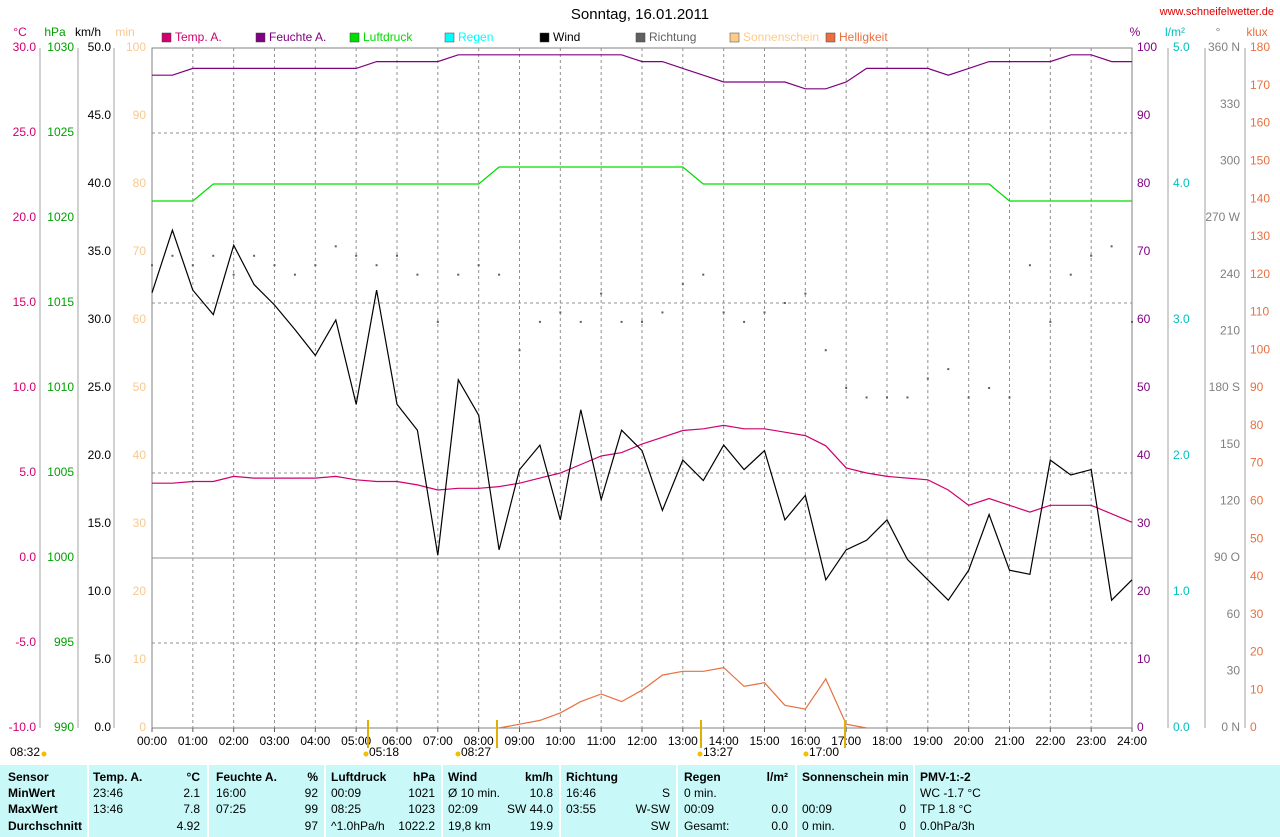 The height and width of the screenshot is (837, 1280). What do you see at coordinates (863, 37) in the screenshot?
I see `legend-label: Helligkeit` at bounding box center [863, 37].